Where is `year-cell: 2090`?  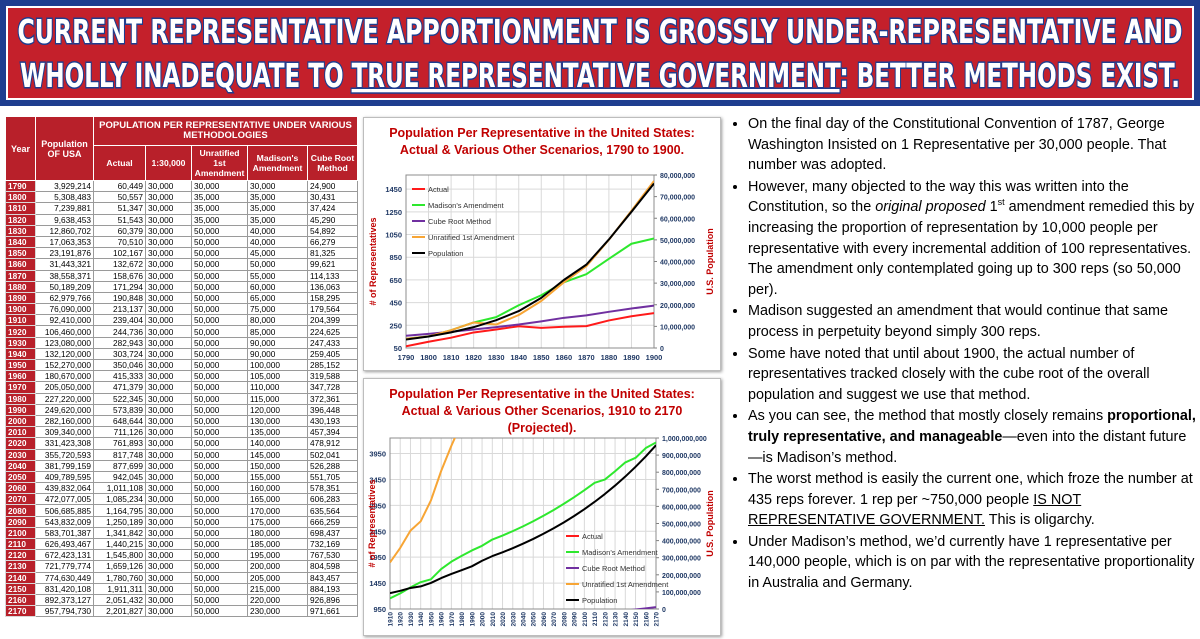 year-cell: 2090 is located at coordinates (20, 521).